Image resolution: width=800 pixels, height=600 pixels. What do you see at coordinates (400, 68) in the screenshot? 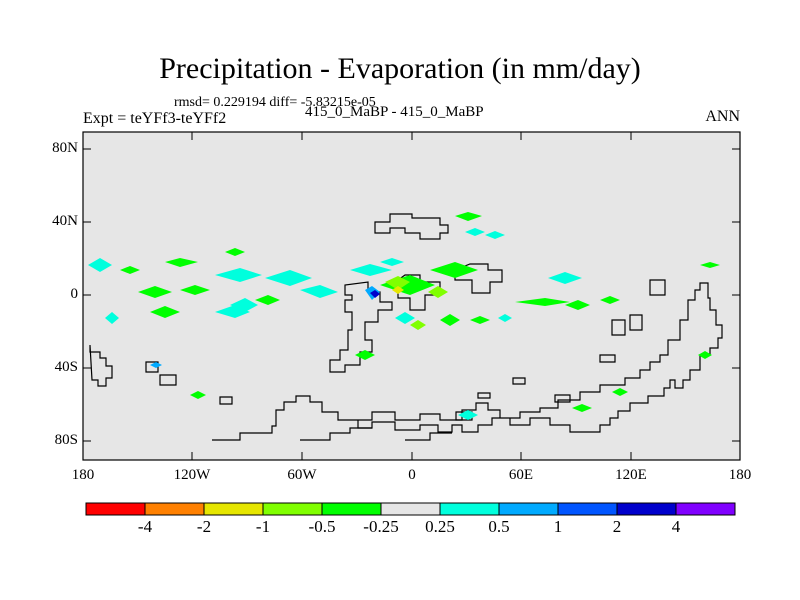
I see `plot-title: Precipitation - Evaporation (in mm/day)` at bounding box center [400, 68].